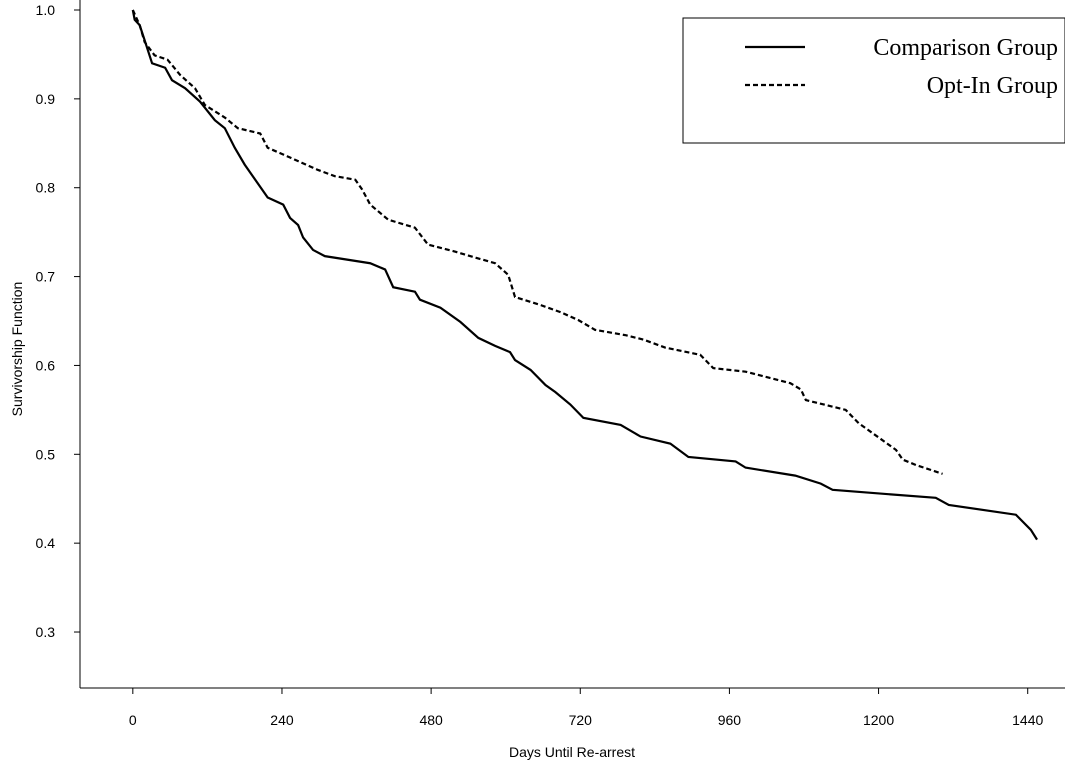  Describe the element at coordinates (992, 86) in the screenshot. I see `legend-label: Opt-In Group` at that location.